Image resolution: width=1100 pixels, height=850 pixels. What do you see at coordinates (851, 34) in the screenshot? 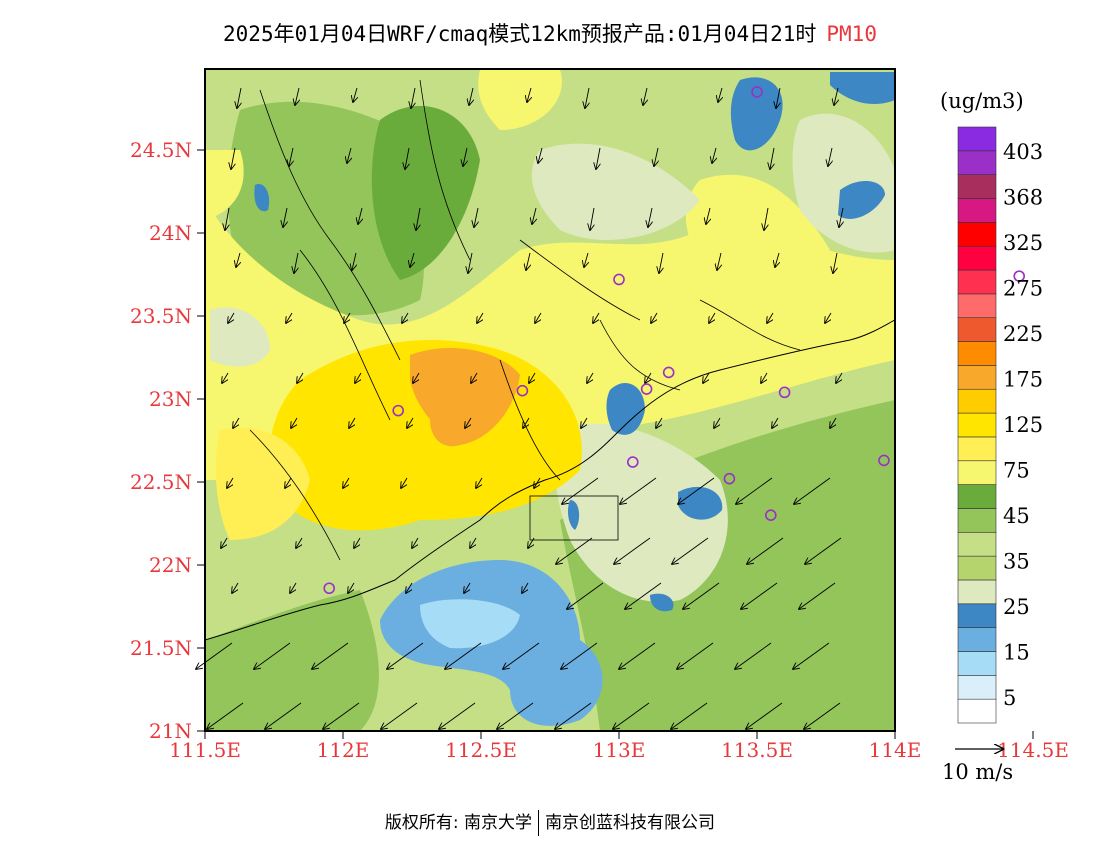
I see `title-pollutant: PM10` at bounding box center [851, 34].